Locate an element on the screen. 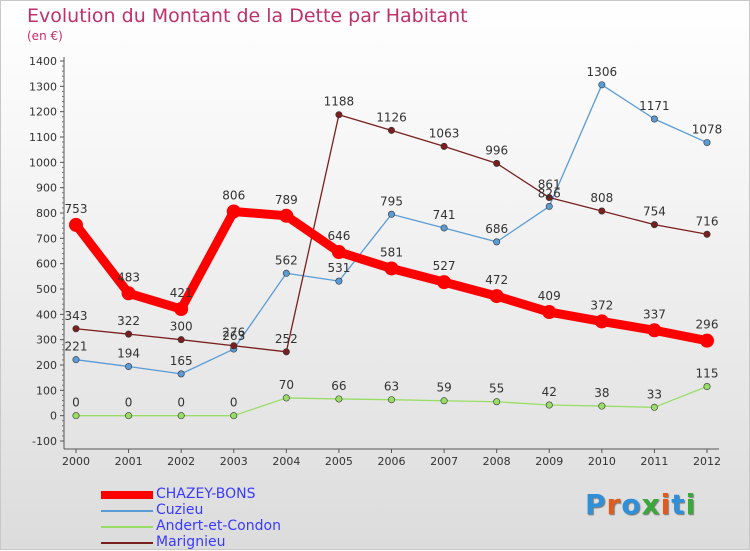  y-tick-label: 700 is located at coordinates (46, 238).